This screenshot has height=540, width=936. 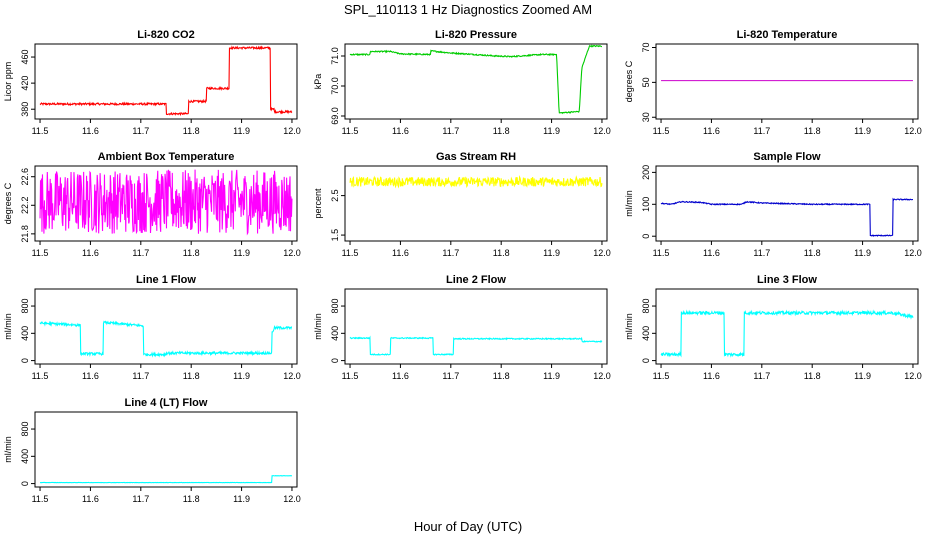 What do you see at coordinates (646, 47) in the screenshot?
I see `y-tick-label: 70` at bounding box center [646, 47].